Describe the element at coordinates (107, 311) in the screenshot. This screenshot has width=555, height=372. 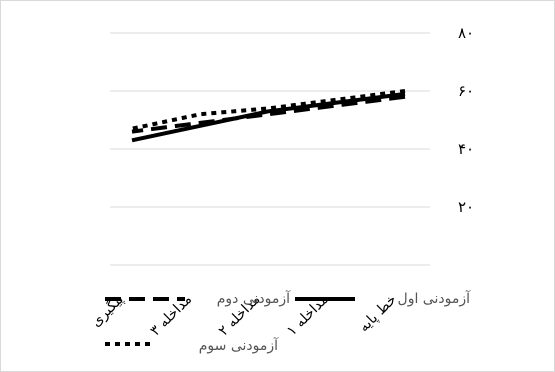
I see `x-category-label: پیگیری` at that location.